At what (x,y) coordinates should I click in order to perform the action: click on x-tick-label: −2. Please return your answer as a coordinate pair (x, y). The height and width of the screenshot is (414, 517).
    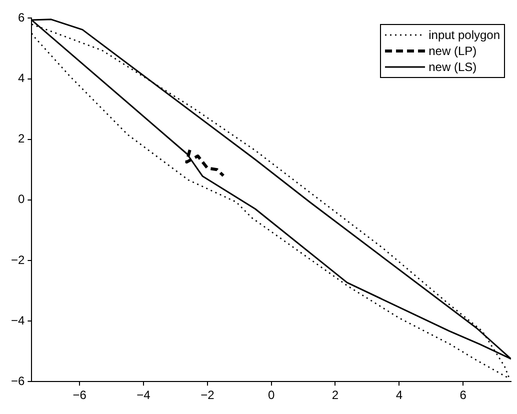
    Looking at the image, I should click on (207, 395).